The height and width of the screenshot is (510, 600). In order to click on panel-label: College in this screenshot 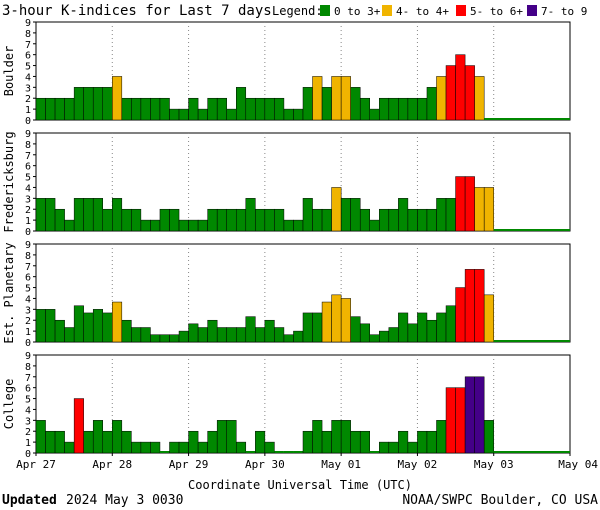, I will do `click(9, 404)`.